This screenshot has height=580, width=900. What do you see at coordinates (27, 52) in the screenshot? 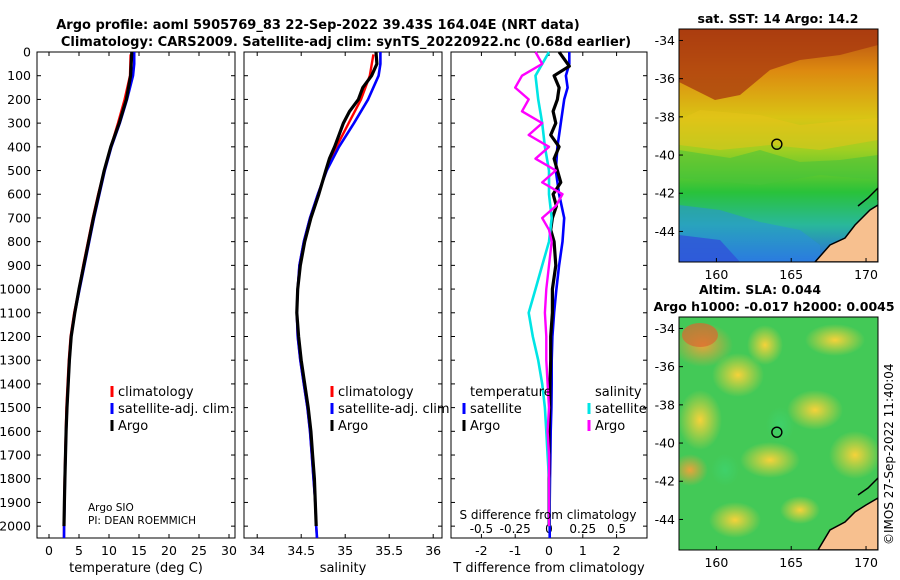
I see `depth-tick-label: 0` at bounding box center [27, 52].